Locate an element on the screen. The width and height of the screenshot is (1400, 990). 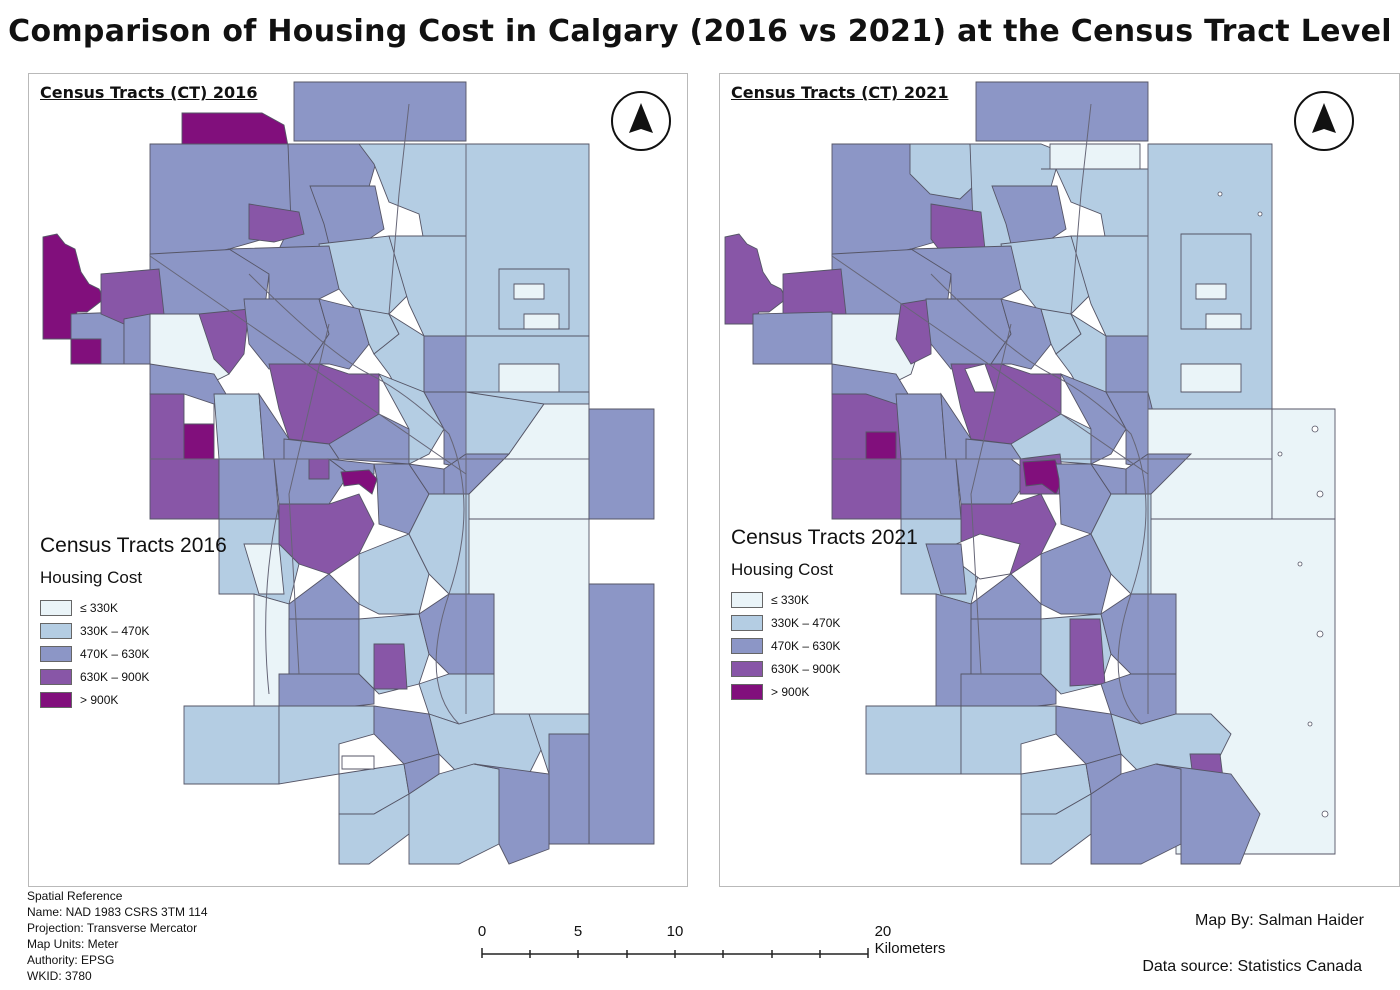
map-credit: Map By: Salman Haider is located at coordinates (1279, 920).